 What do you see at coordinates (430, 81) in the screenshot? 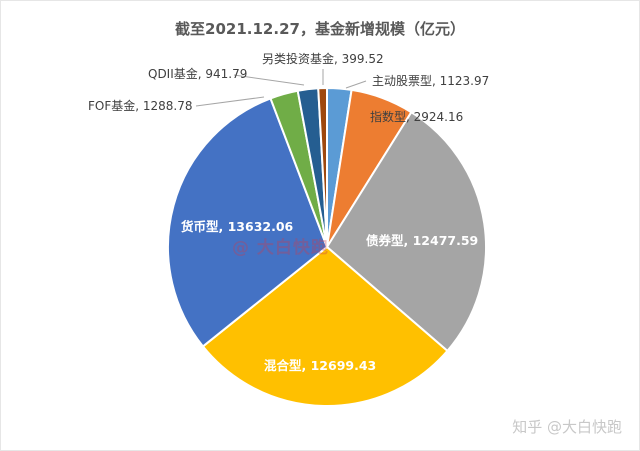
I see `data-label: 主动股票型, 1123.97` at bounding box center [430, 81].